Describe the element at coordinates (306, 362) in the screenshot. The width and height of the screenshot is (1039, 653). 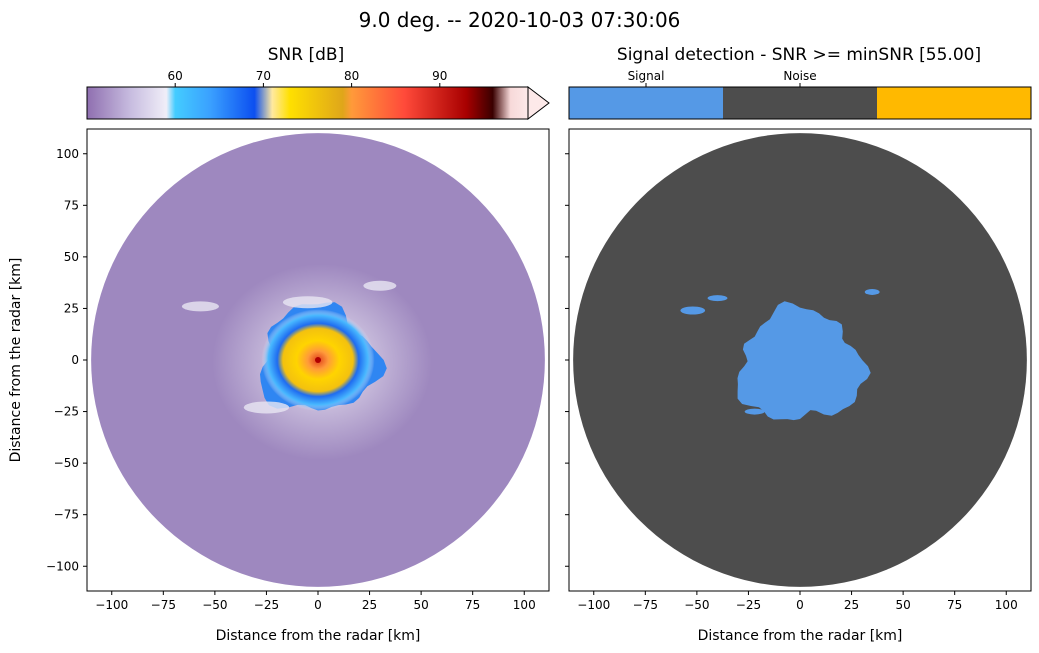
I see `snr-echo-region` at that location.